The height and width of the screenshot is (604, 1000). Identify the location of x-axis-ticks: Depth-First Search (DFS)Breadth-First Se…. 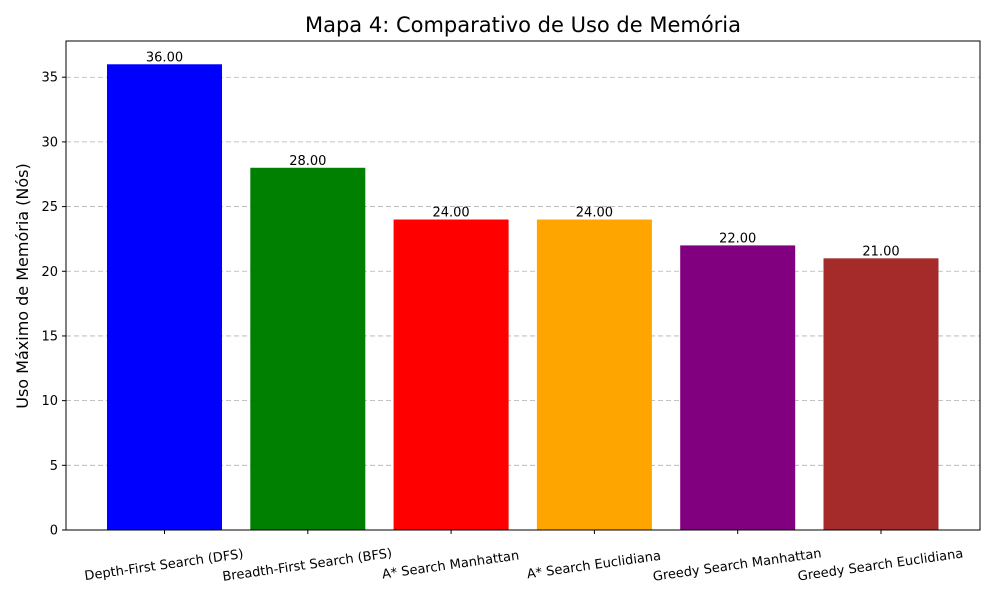
(524, 557).